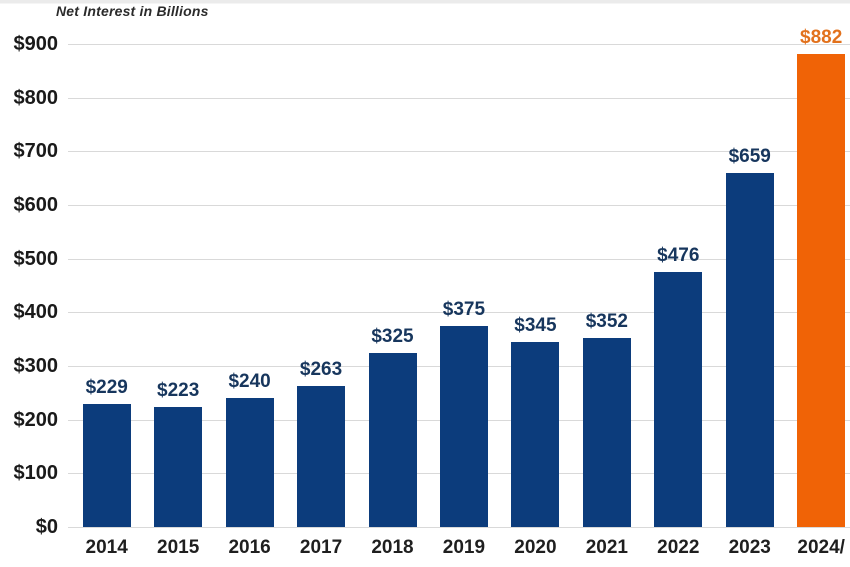 This screenshot has height=567, width=850. I want to click on x-tick-label: 2015, so click(178, 547).